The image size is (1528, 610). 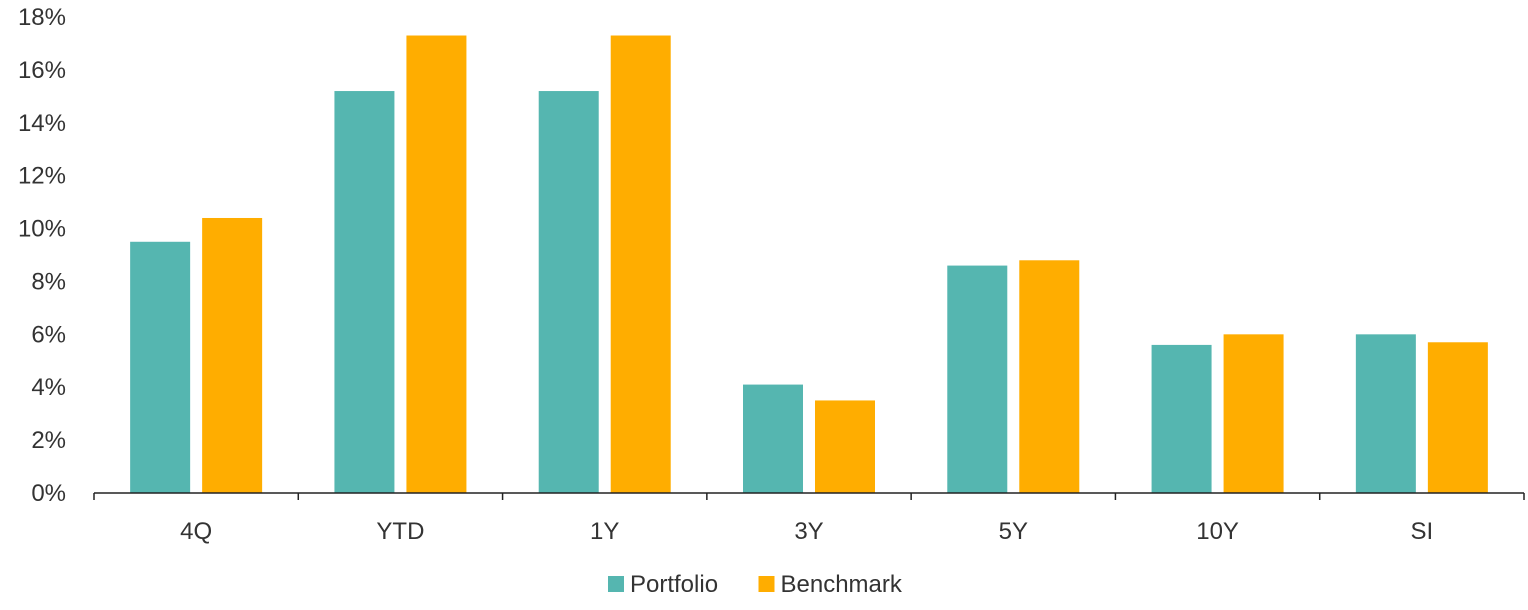 What do you see at coordinates (1217, 531) in the screenshot?
I see `x-tick-label: 10Y` at bounding box center [1217, 531].